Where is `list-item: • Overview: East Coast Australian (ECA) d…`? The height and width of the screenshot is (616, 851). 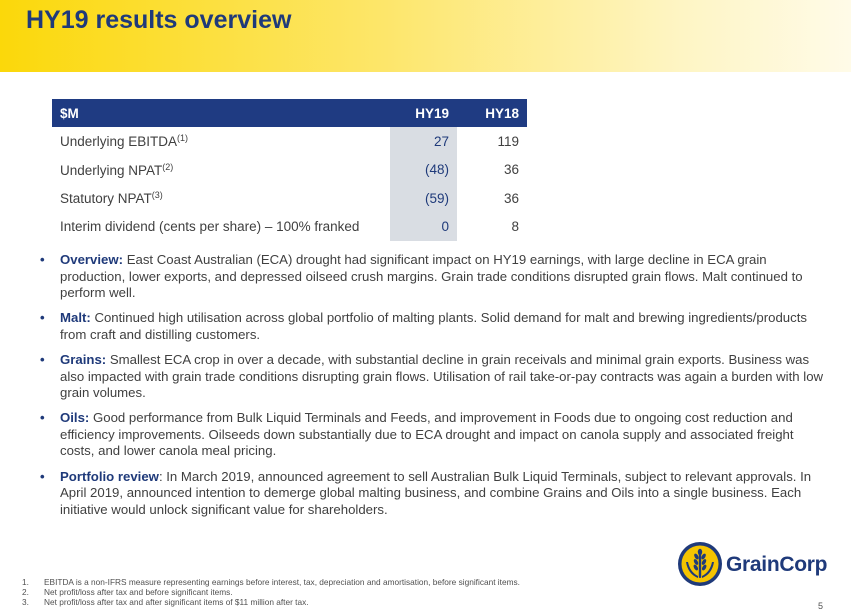
list-item: • Overview: East Coast Australian (ECA) d… is located at coordinates (435, 277).